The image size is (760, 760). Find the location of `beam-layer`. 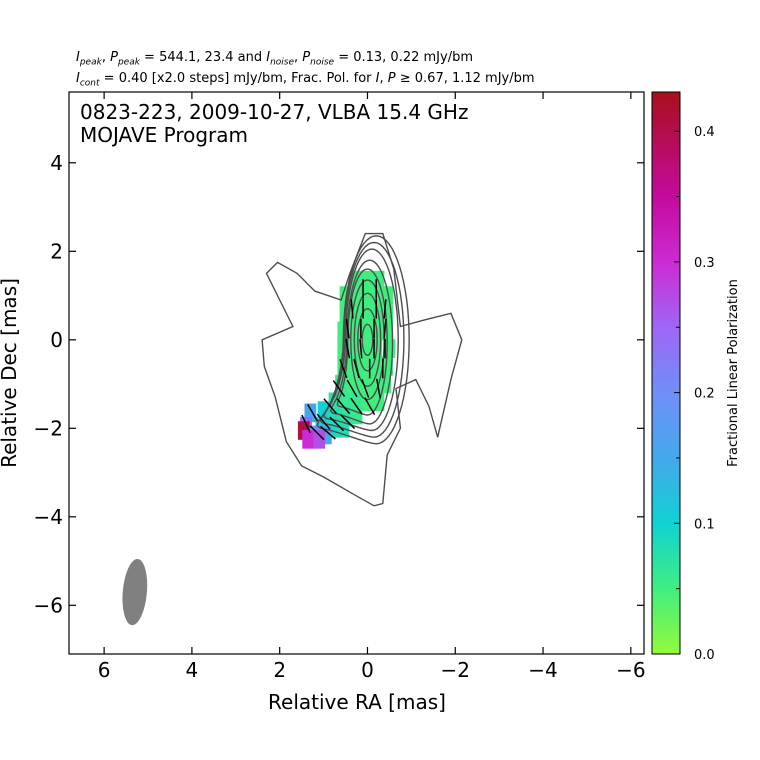

beam-layer is located at coordinates (135, 592).